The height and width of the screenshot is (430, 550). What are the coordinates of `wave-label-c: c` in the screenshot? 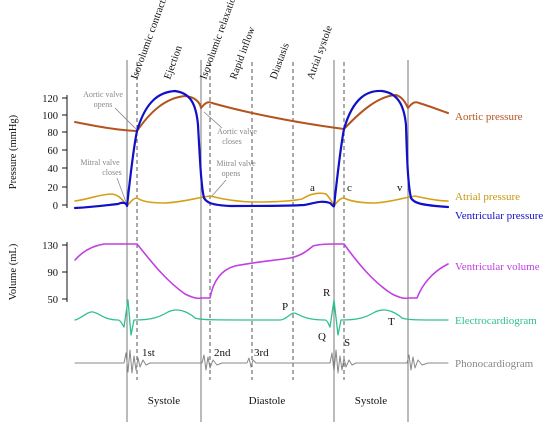 It's located at (349, 188).